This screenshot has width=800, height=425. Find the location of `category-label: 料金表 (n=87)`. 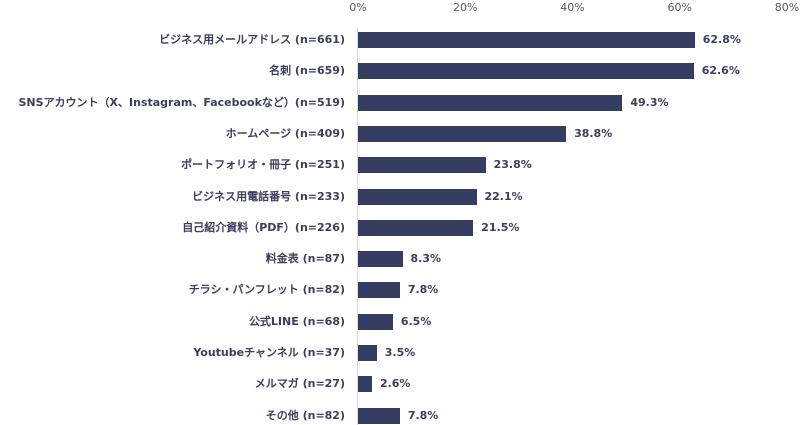

category-label: 料金表 (n=87) is located at coordinates (305, 259).